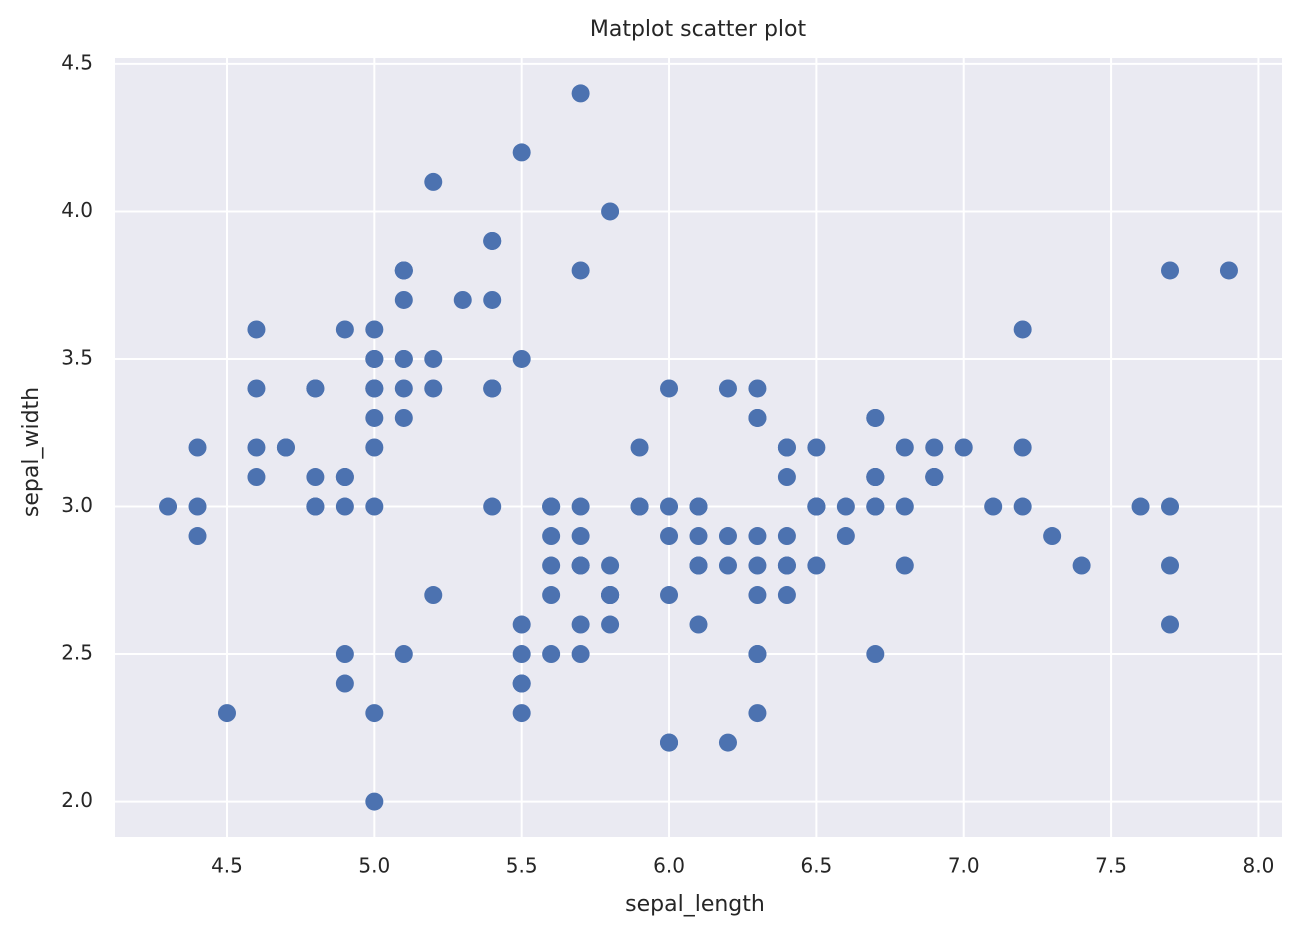  What do you see at coordinates (77, 62) in the screenshot?
I see `y-tick-label: 4.5` at bounding box center [77, 62].